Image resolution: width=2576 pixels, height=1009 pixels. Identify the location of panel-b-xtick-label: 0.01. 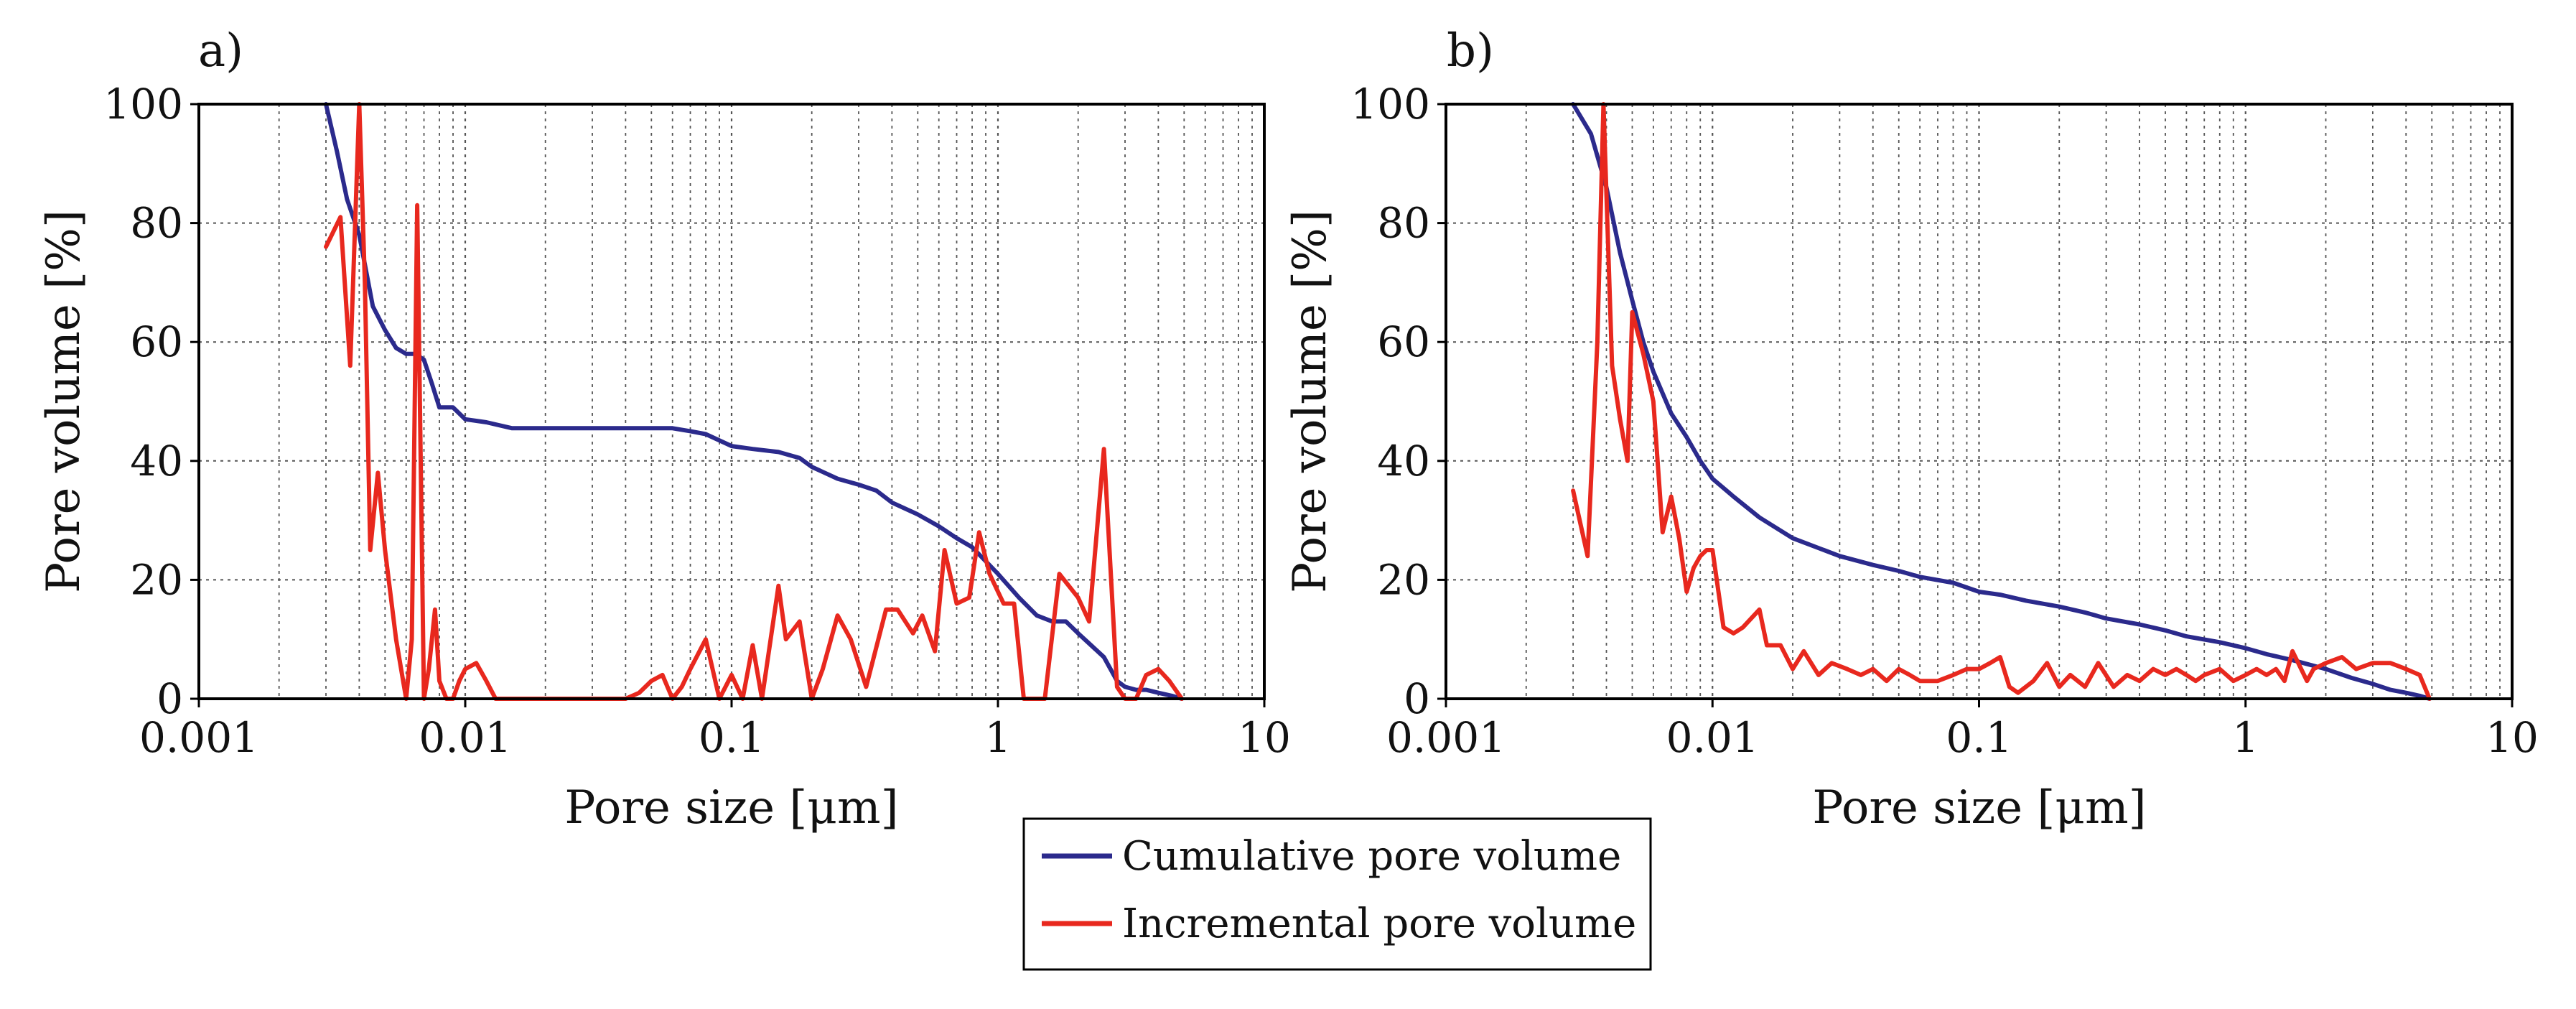
(1712, 737).